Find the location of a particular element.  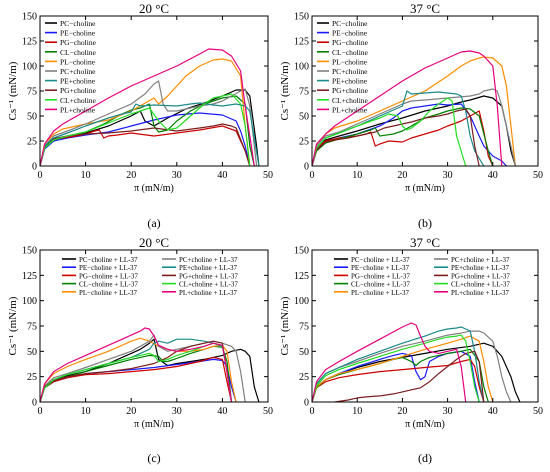

legend-entry: PG−choline + LL-37 is located at coordinates (108, 276).